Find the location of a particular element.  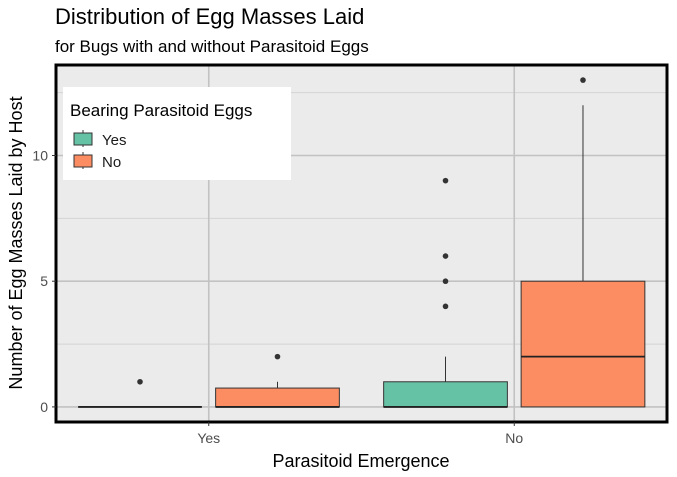

y-tick-label: 5 is located at coordinates (44, 281).